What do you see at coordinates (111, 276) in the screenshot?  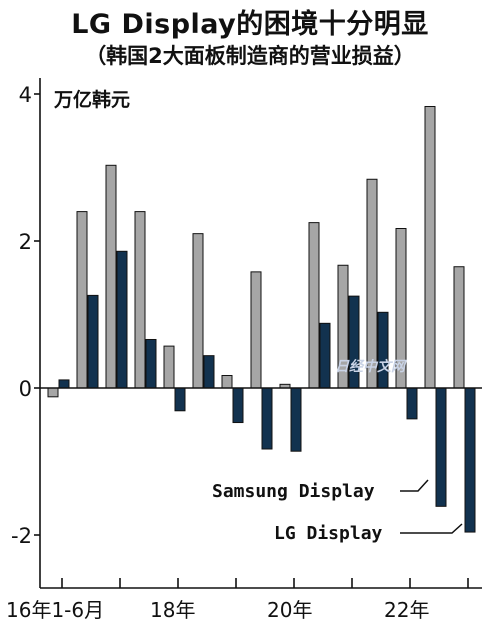 I see `bar-samsung-17H1` at bounding box center [111, 276].